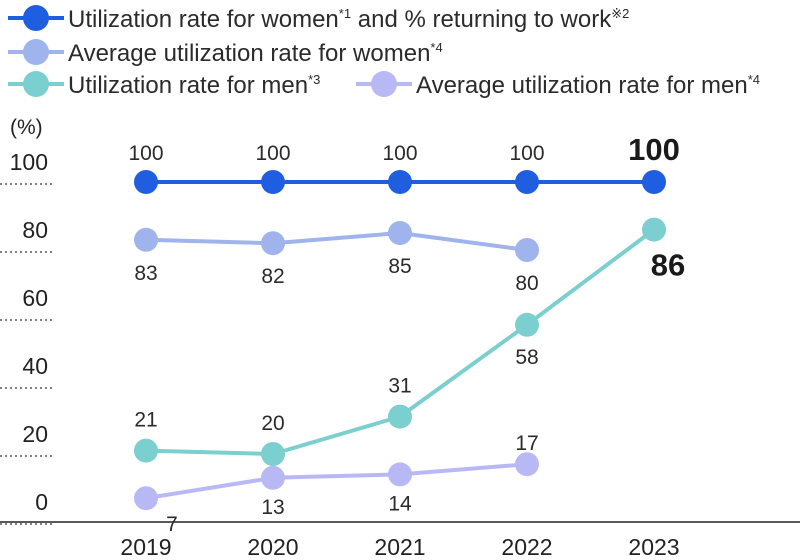  I want to click on x-tick-label: 2023, so click(653, 547).